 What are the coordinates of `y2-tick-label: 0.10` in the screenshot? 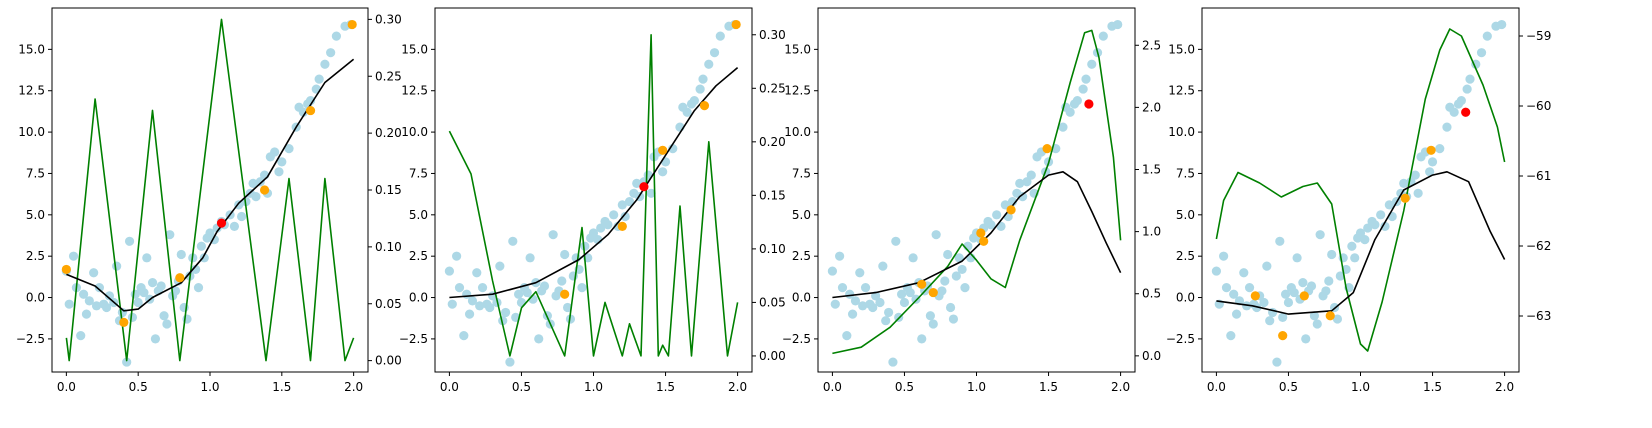 It's located at (772, 249).